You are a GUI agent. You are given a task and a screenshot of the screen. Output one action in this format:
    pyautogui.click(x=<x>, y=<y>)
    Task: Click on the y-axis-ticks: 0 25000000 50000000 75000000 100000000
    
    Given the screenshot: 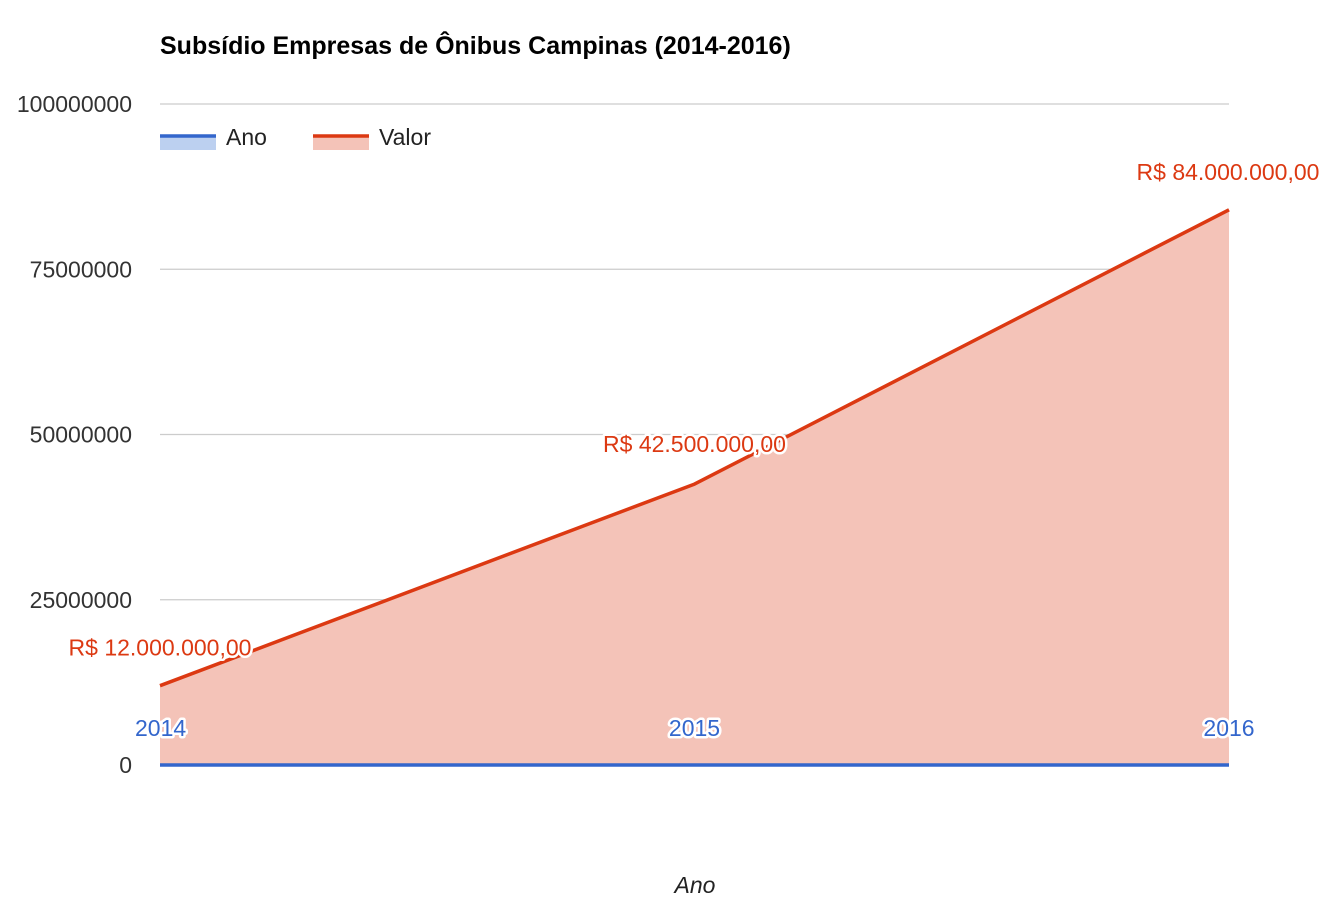 What is the action you would take?
    pyautogui.click(x=74, y=434)
    